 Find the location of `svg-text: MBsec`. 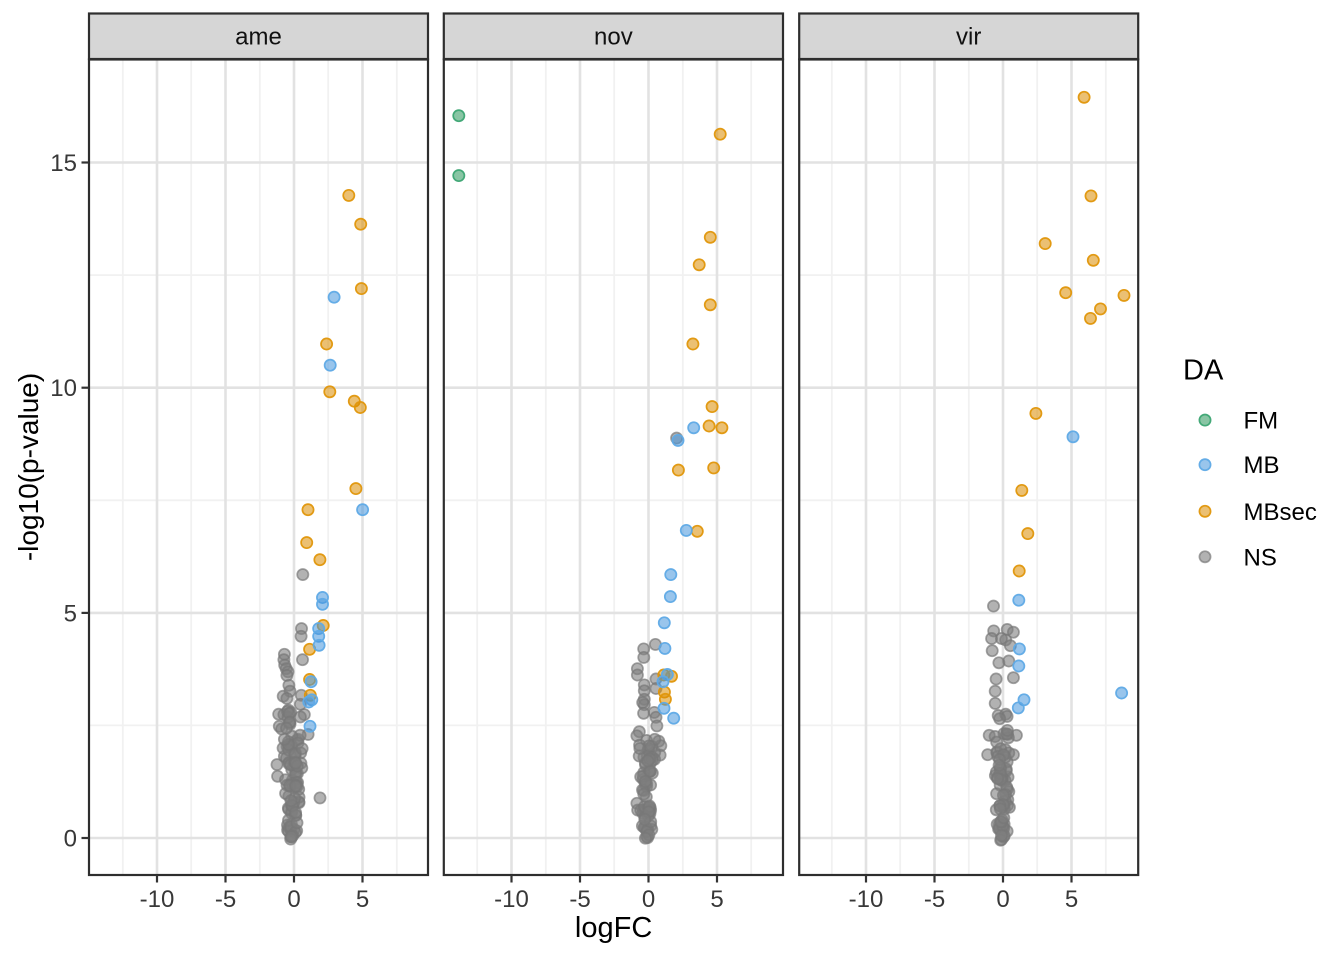

svg-text: MBsec is located at coordinates (1280, 512).